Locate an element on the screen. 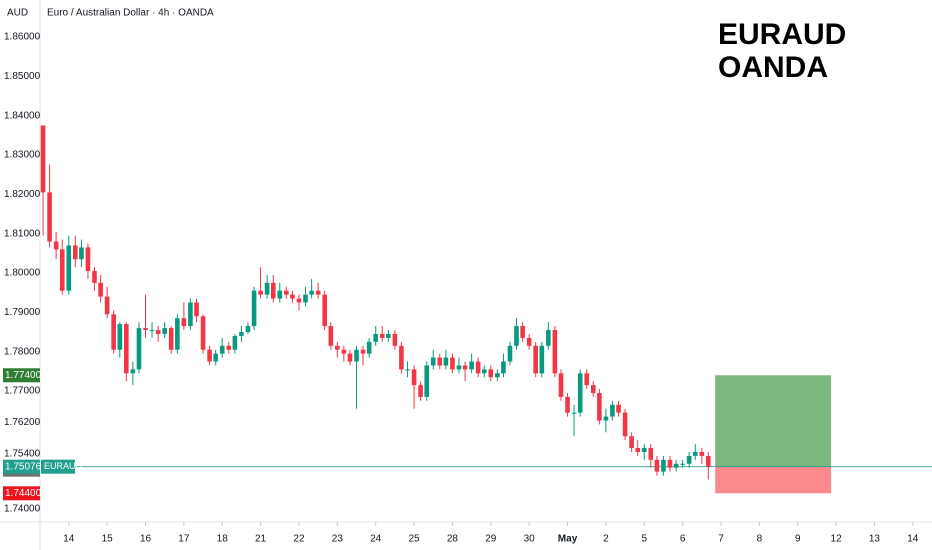 The image size is (932, 550). target-zone is located at coordinates (773, 421).